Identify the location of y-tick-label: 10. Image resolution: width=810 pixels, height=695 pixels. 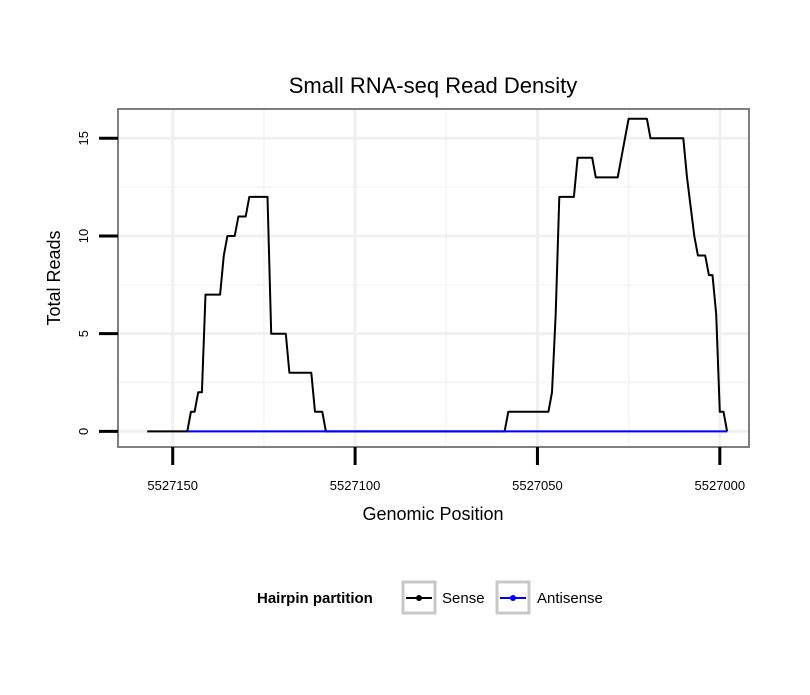
(83, 236).